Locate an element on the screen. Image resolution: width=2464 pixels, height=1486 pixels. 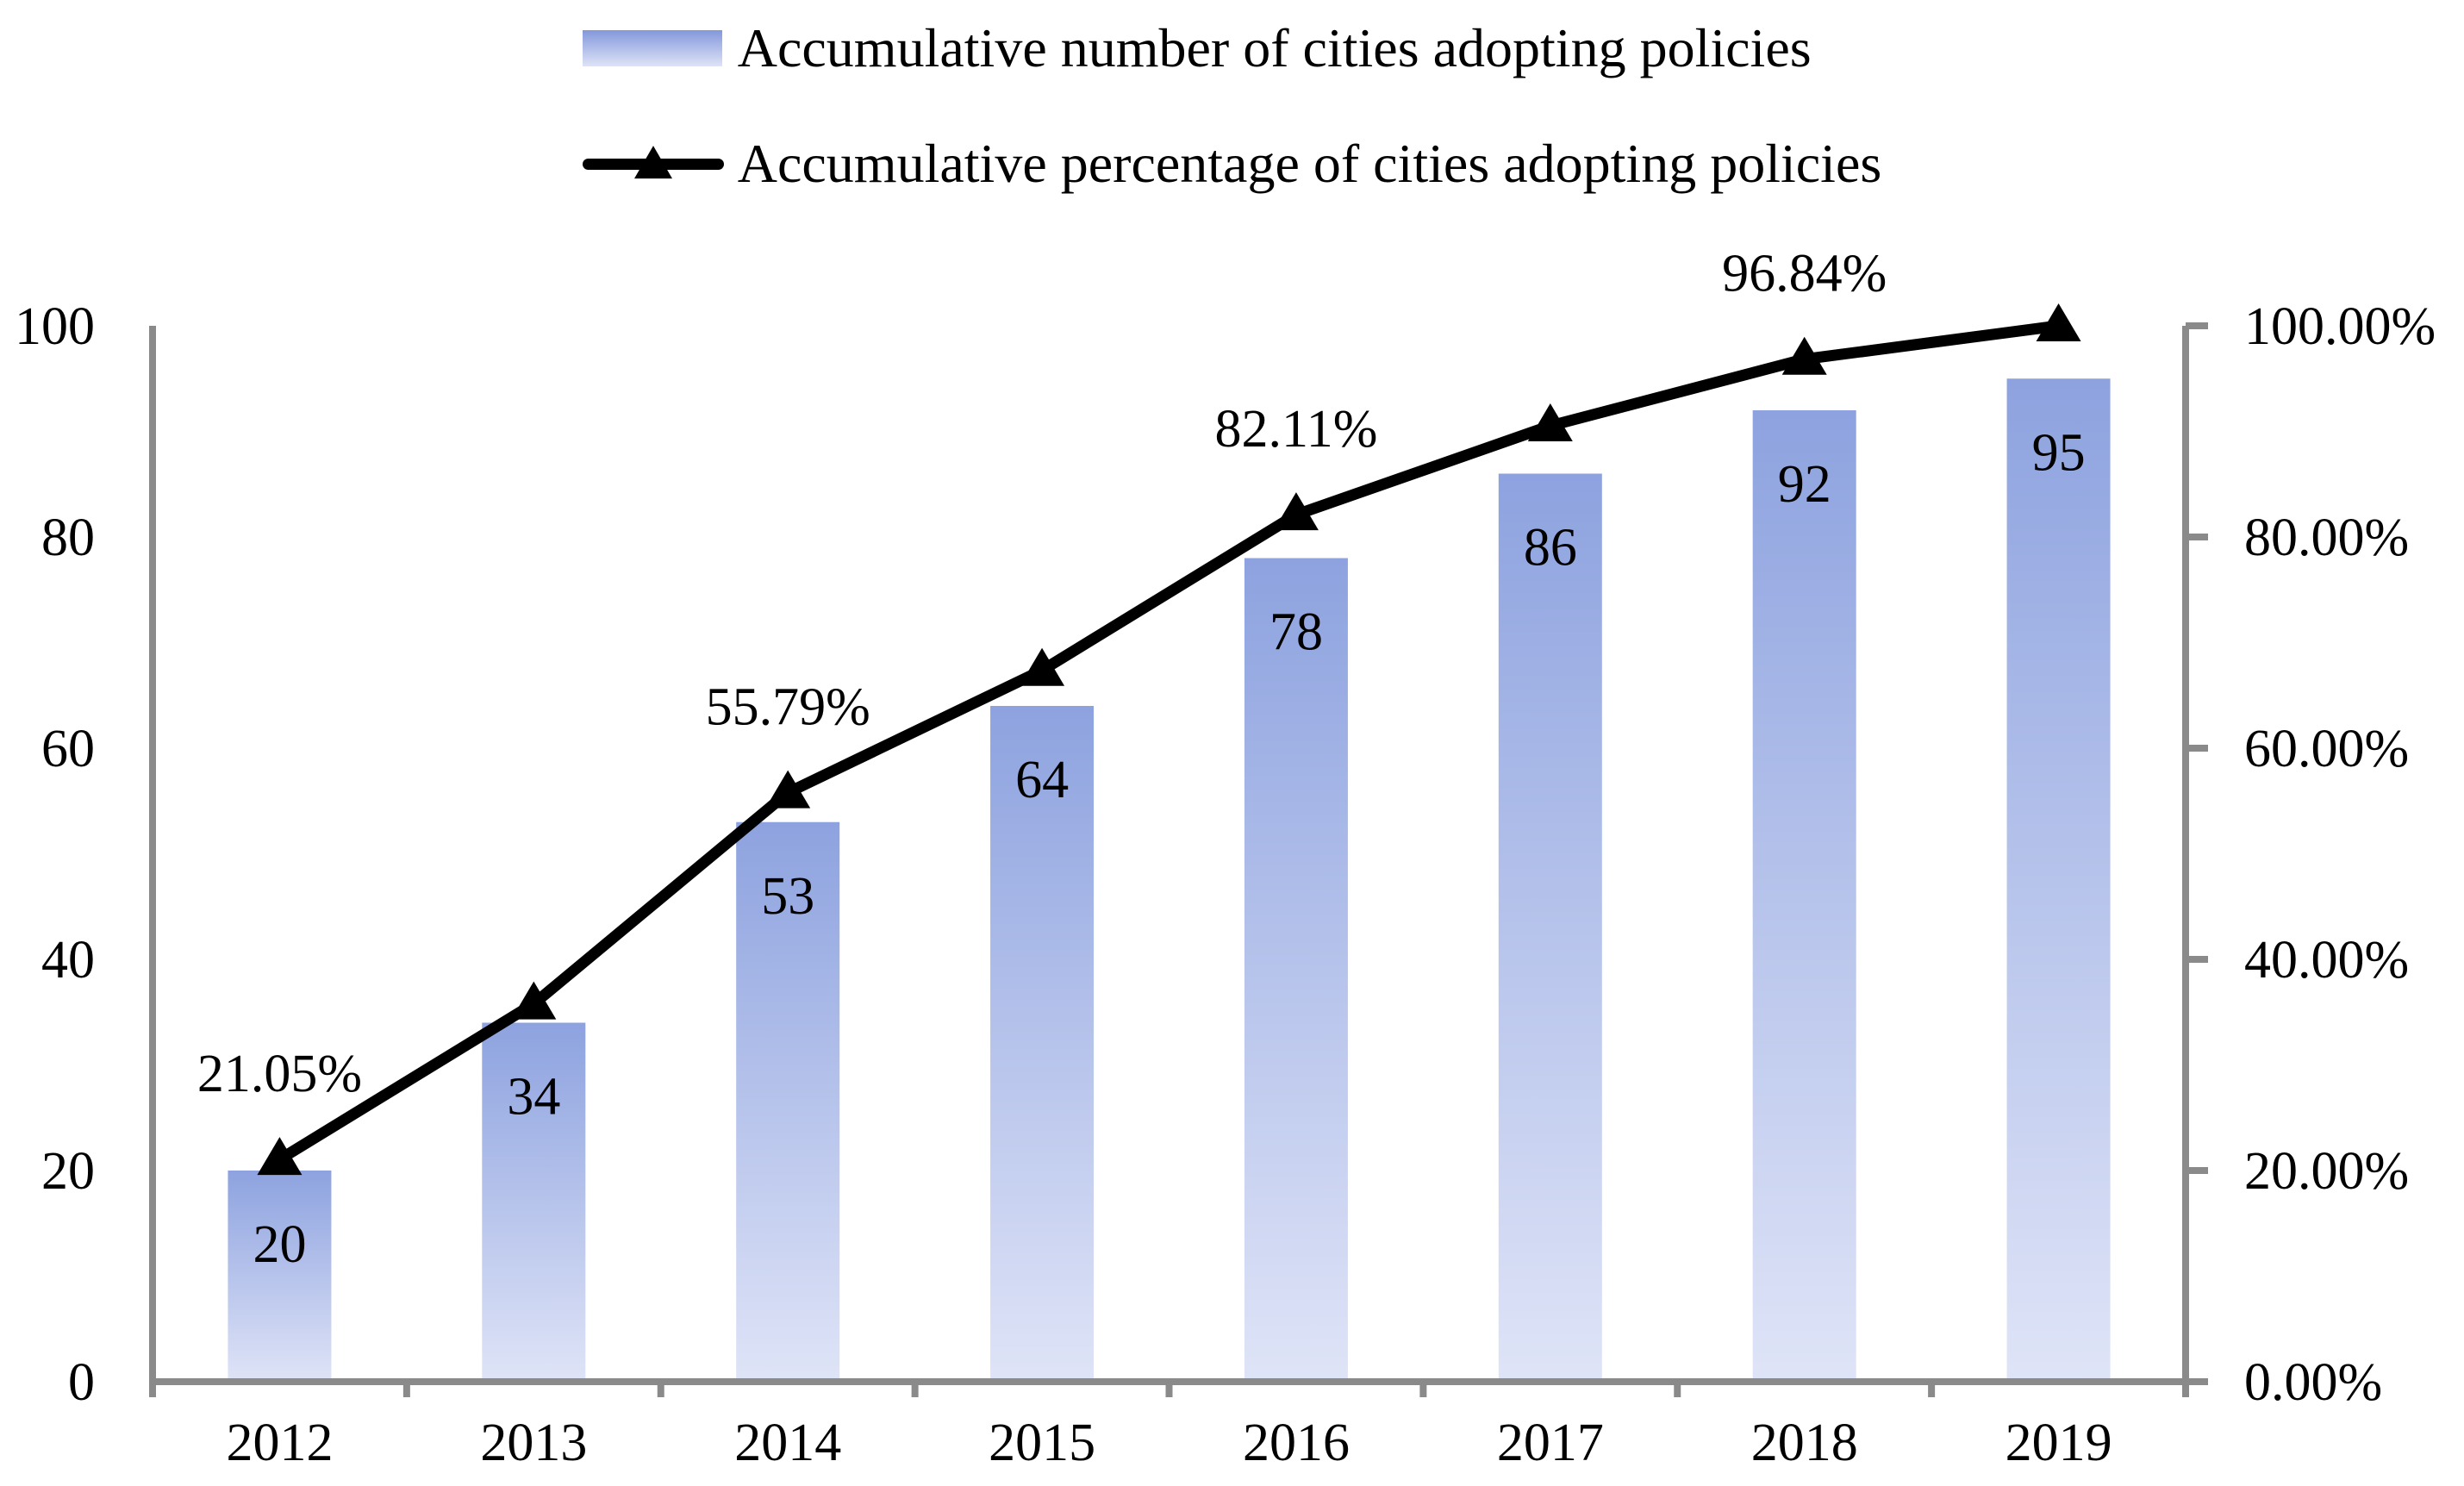
x-axis-category-label: 2014 is located at coordinates (787, 1443).